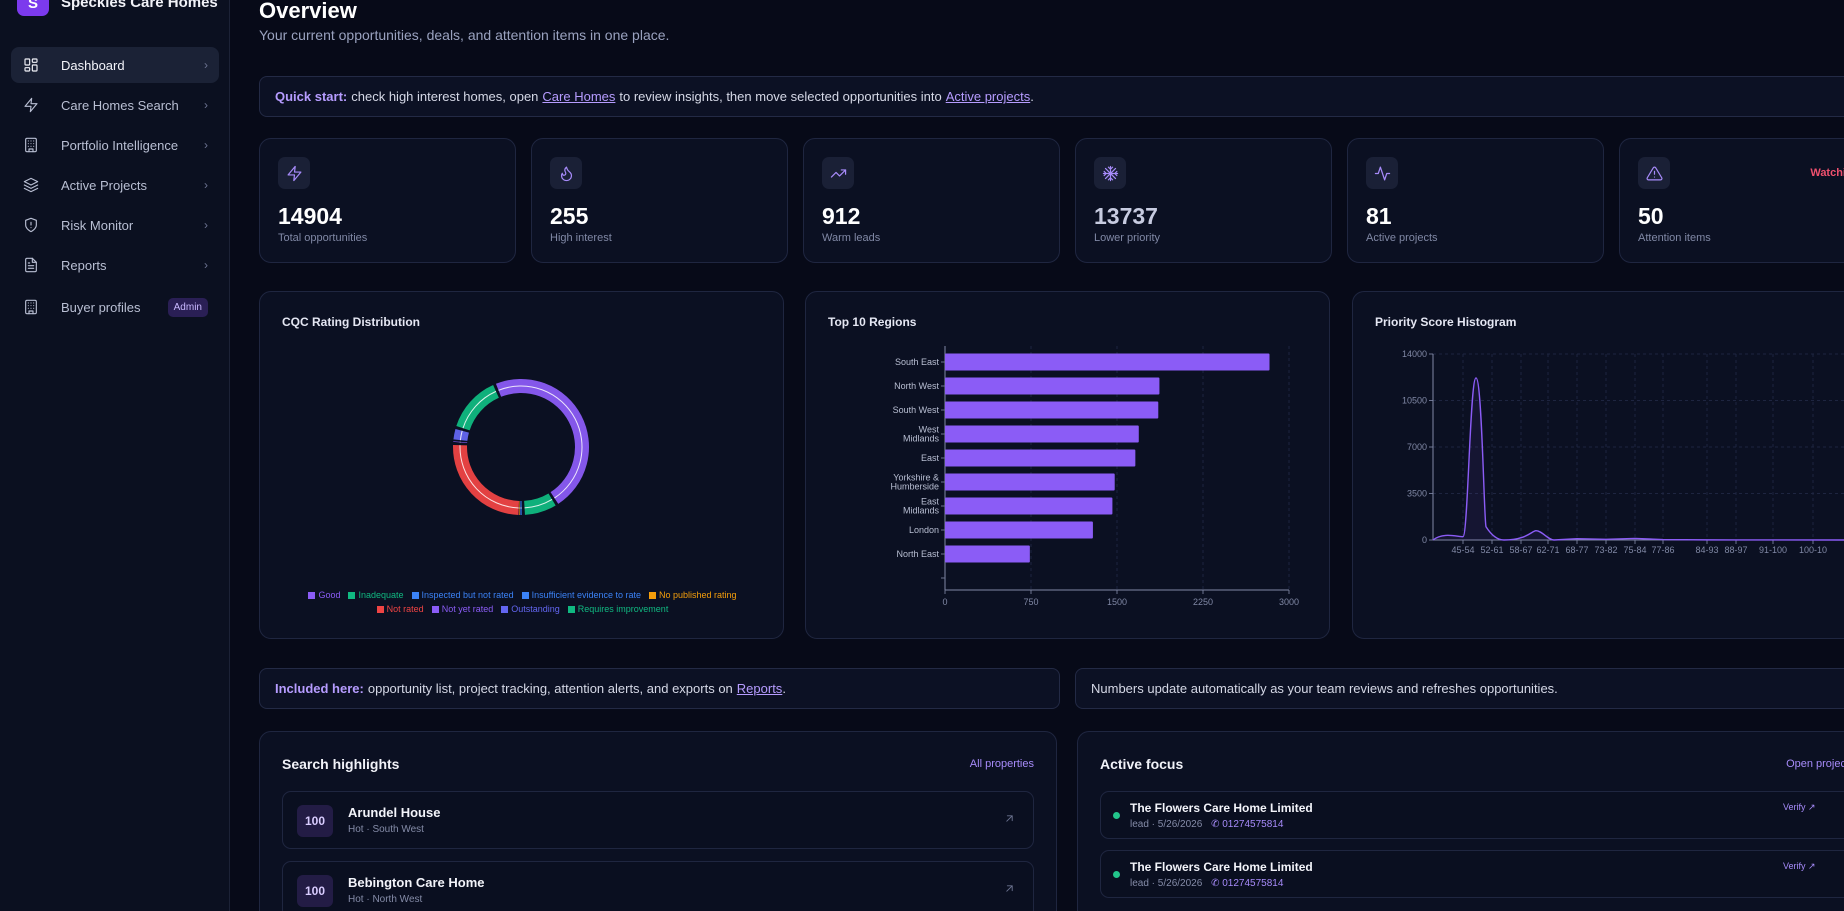  Describe the element at coordinates (101, 307) in the screenshot. I see `sidebar-item-label: Buyer profiles` at that location.